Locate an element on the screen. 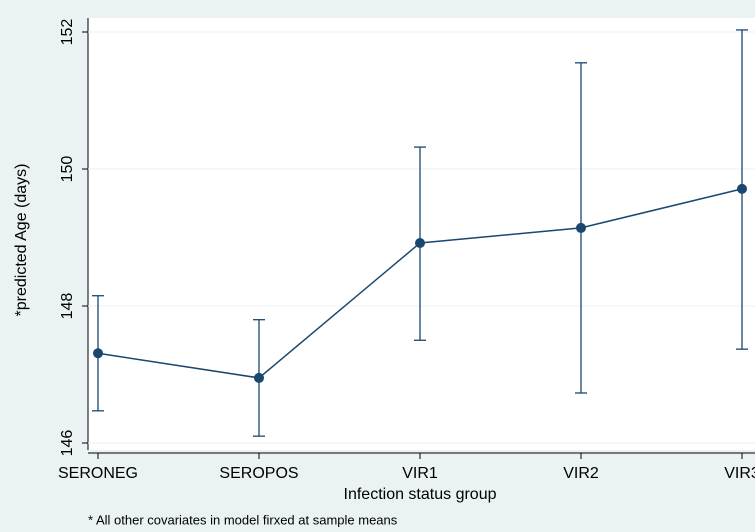 This screenshot has width=755, height=532. x-axis-label: Infection status group is located at coordinates (420, 494).